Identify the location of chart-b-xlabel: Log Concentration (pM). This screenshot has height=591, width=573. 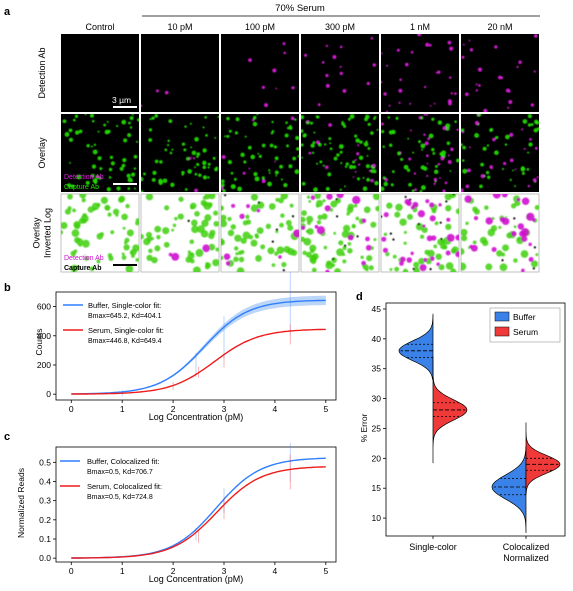
(196, 417).